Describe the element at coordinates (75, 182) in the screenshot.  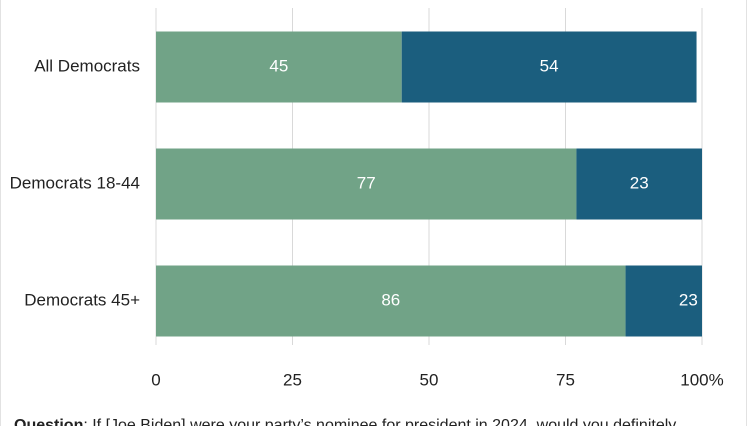
I see `category-label: Democrats 18-44` at that location.